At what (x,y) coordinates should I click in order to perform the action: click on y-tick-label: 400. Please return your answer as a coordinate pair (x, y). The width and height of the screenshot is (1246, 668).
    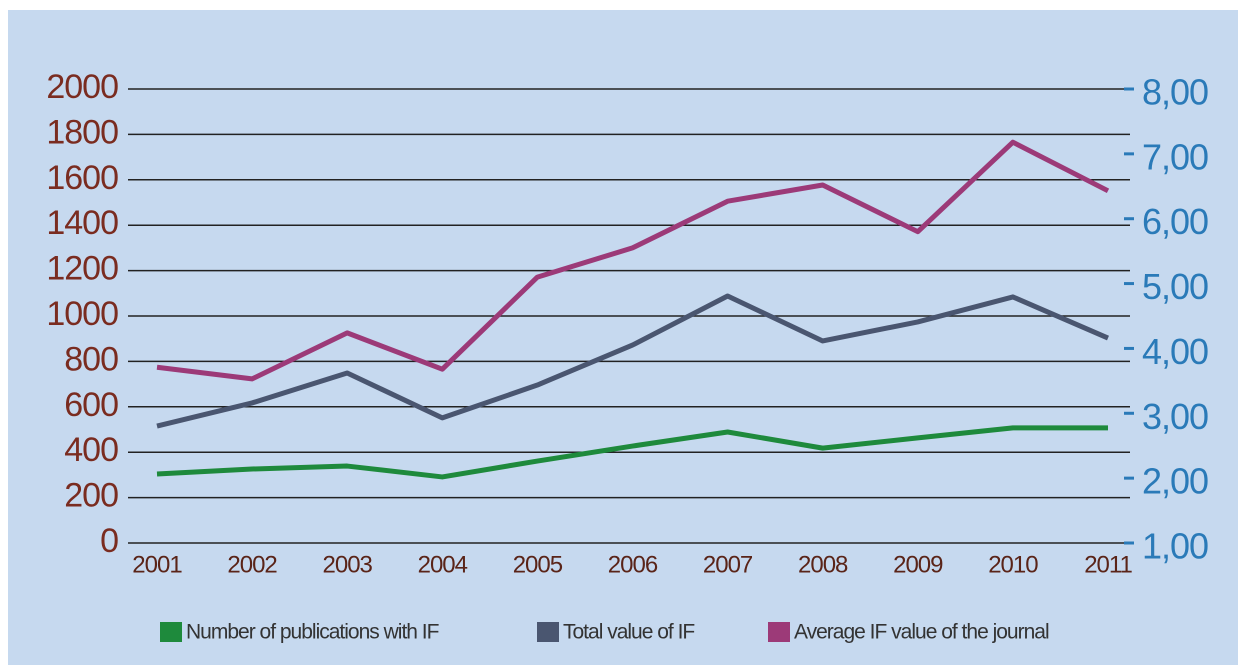
    Looking at the image, I should click on (91, 450).